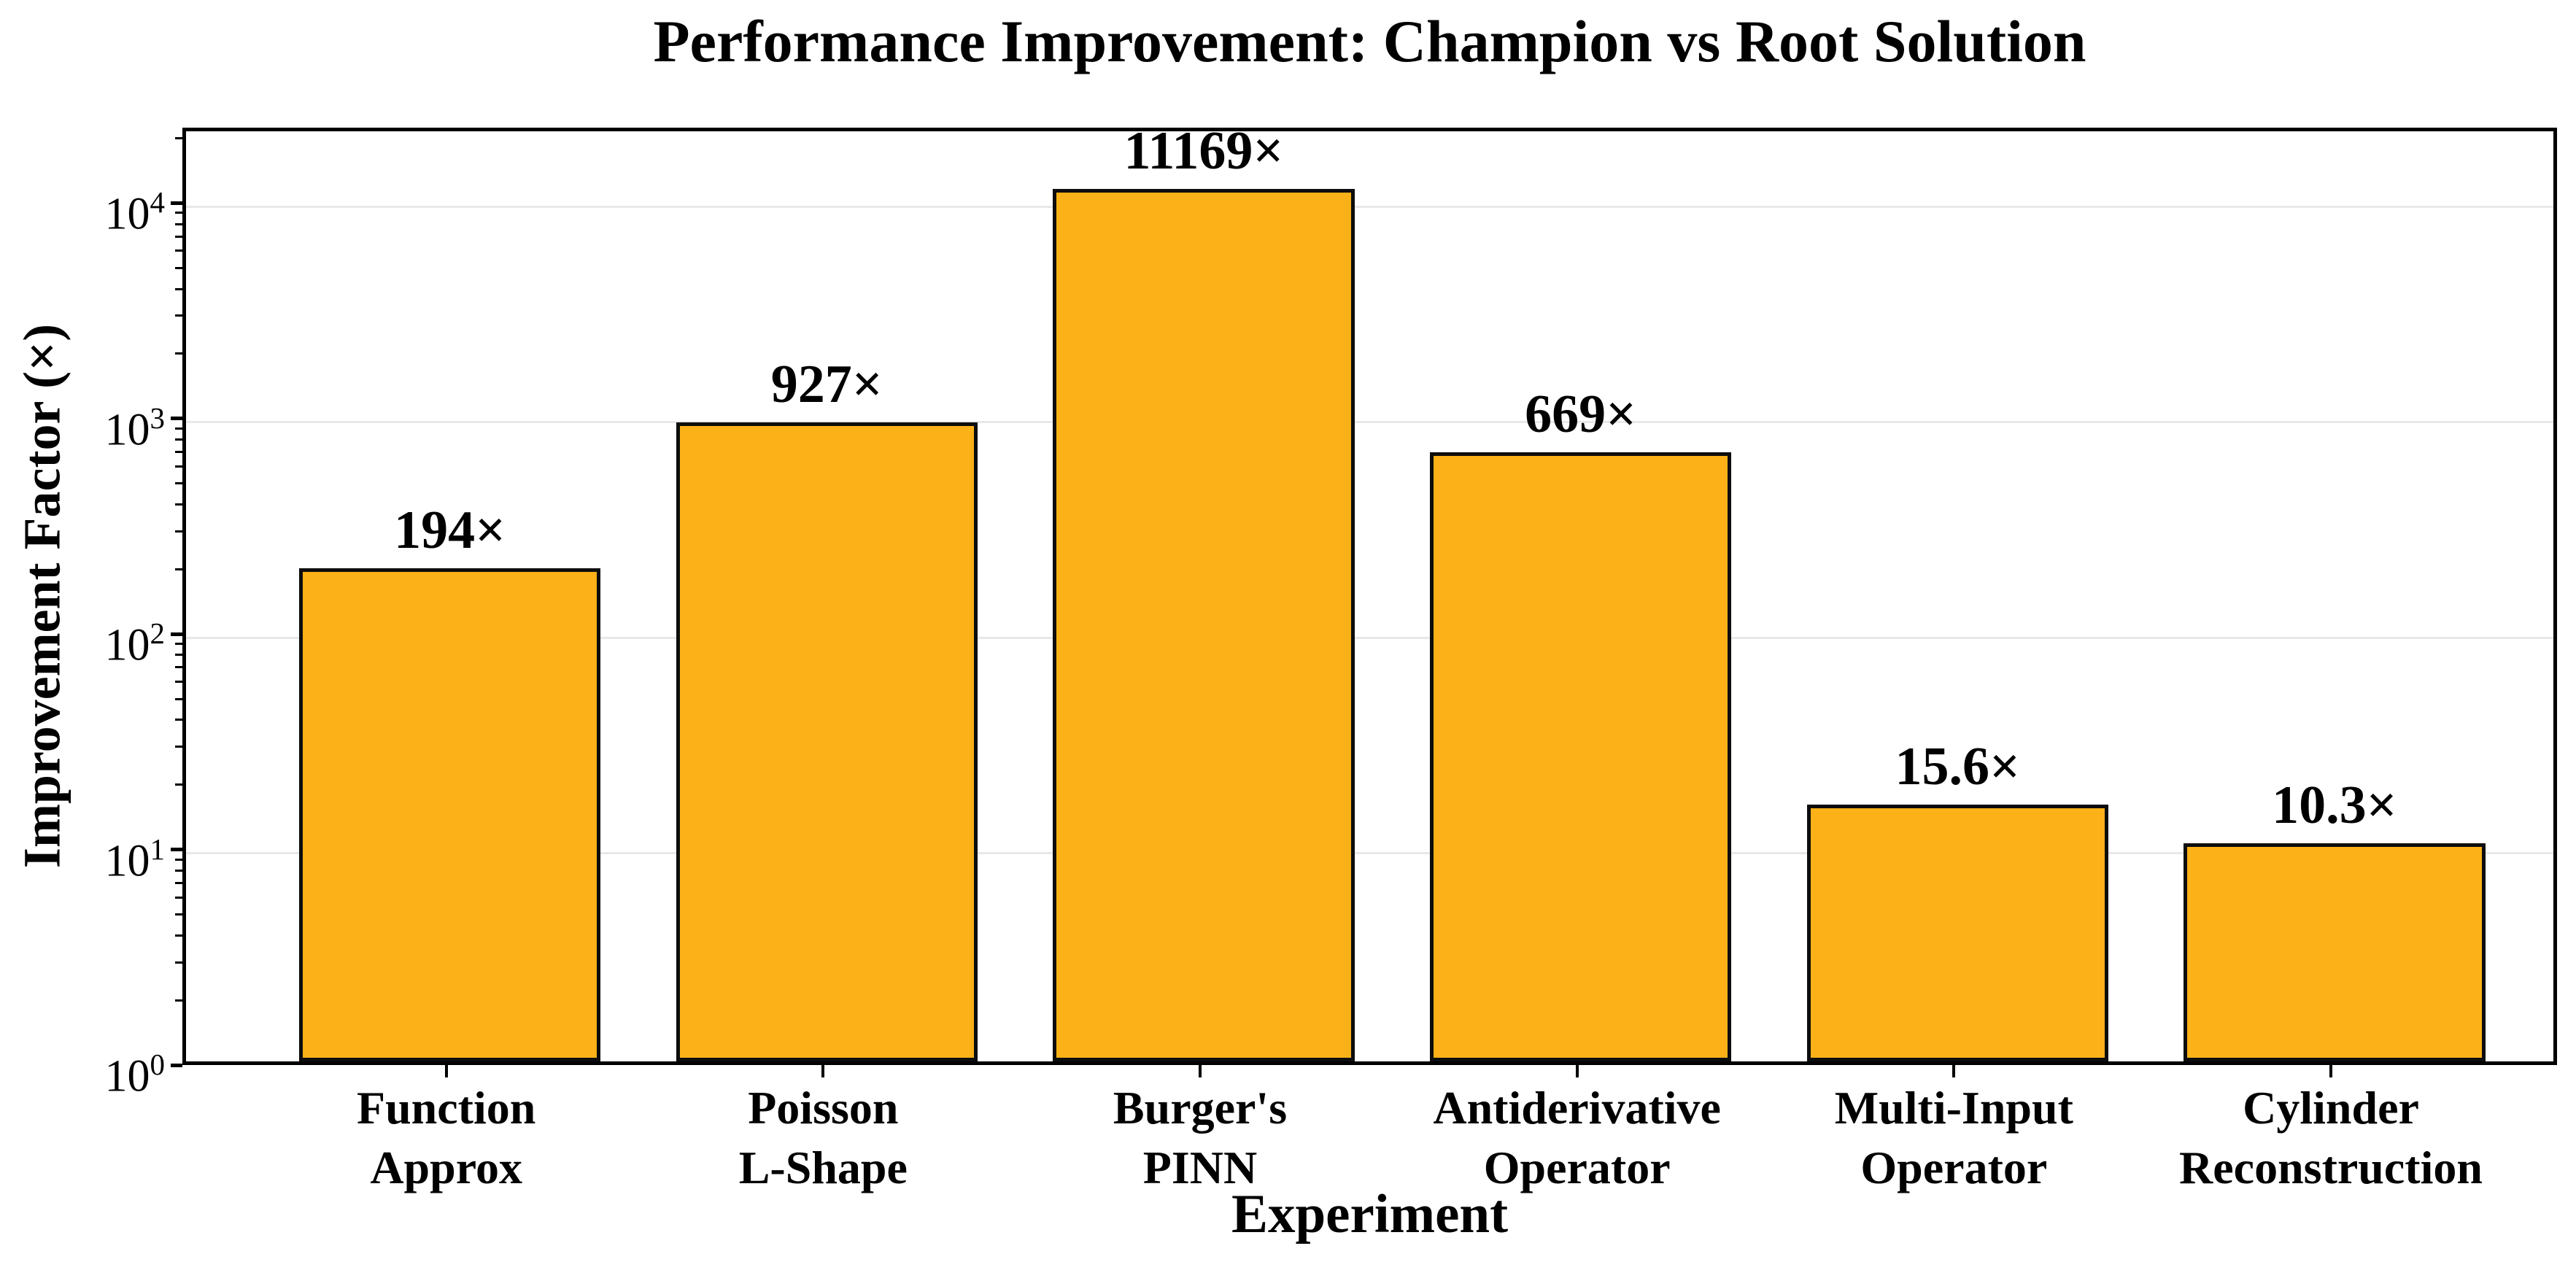  I want to click on x-tick-label: Antiderivative Operator, so click(1577, 1137).